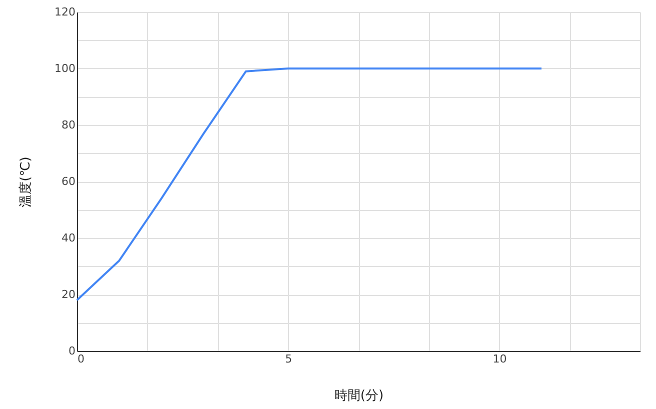 This screenshot has height=409, width=656. I want to click on y-tick-label: 100, so click(65, 68).